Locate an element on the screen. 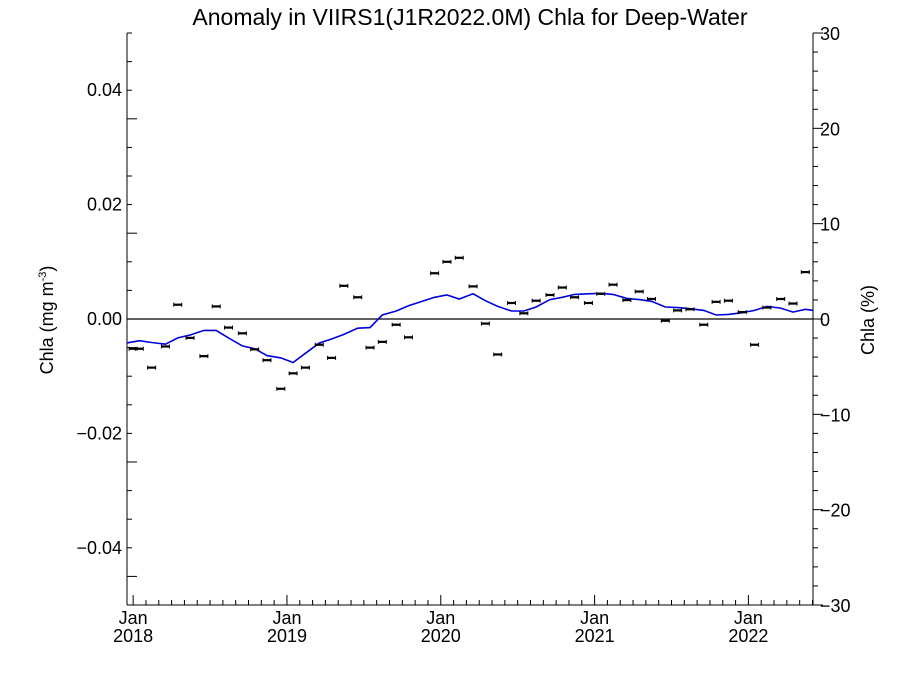 The height and width of the screenshot is (675, 900). x-tick-year-label: 2021 is located at coordinates (595, 636).